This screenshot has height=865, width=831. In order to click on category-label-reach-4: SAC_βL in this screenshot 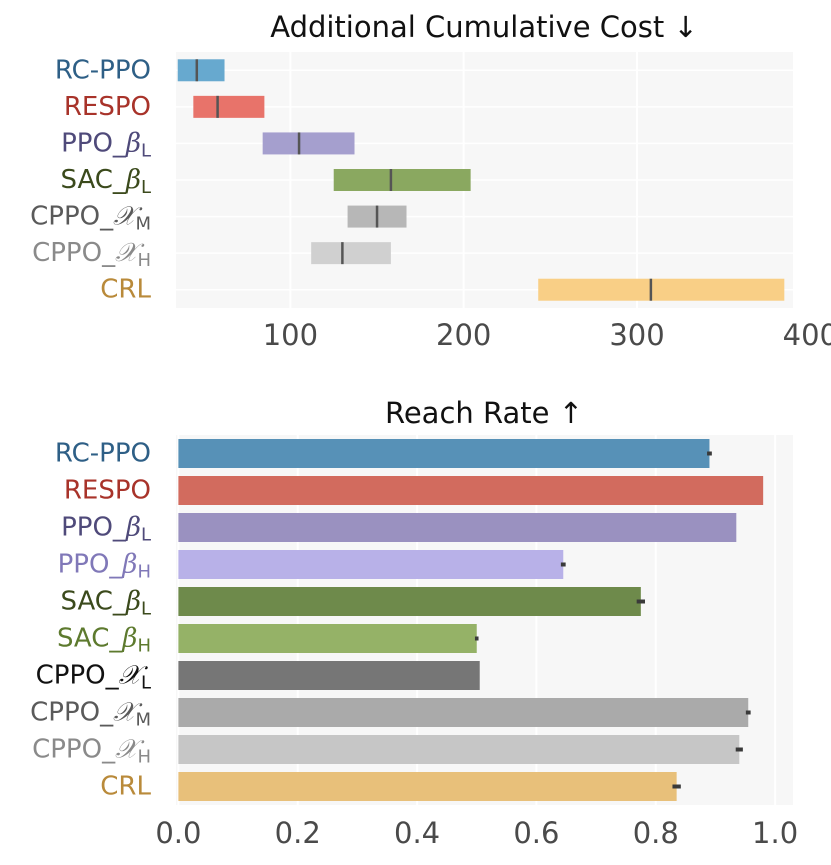, I will do `click(105, 603)`.